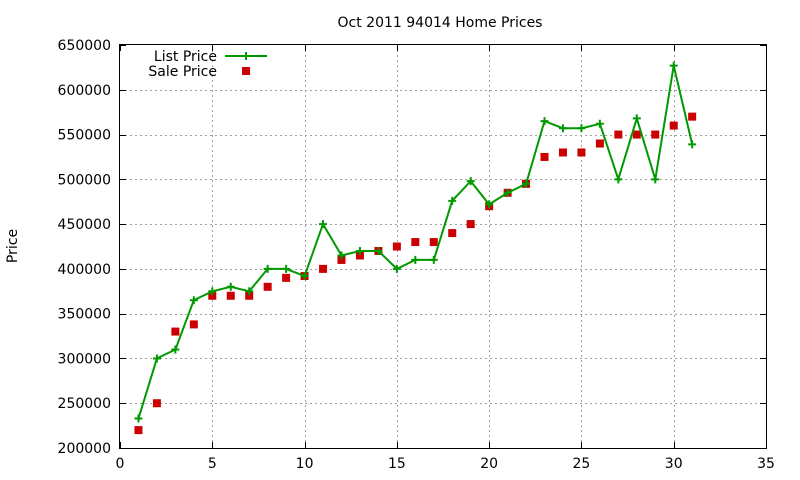  I want to click on x-tick-label: 35, so click(766, 464).